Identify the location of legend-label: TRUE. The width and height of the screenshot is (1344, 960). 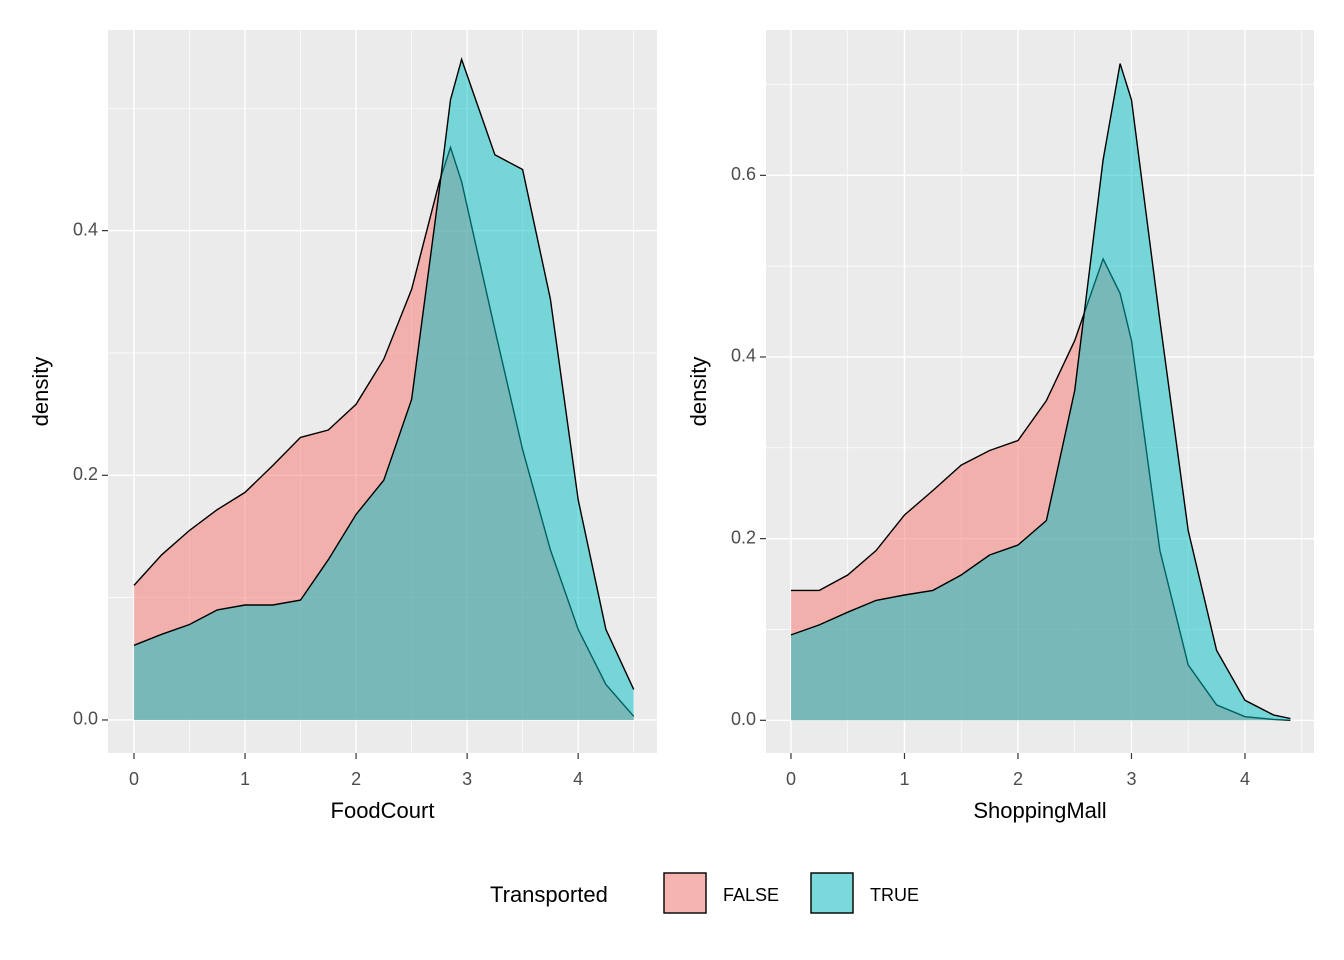
(894, 895).